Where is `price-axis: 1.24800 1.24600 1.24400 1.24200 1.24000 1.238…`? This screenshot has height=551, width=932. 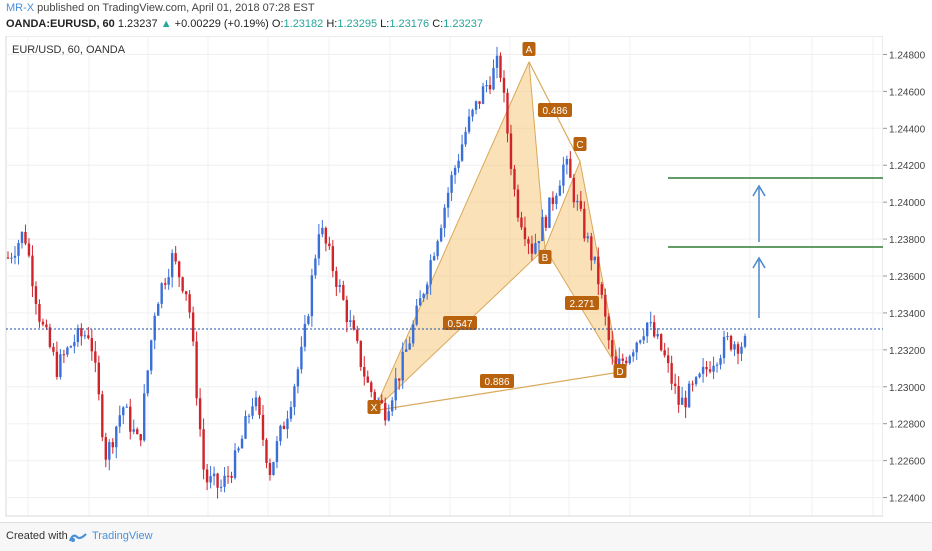
price-axis: 1.24800 1.24600 1.24400 1.24200 1.24000 1.238… is located at coordinates (907, 276).